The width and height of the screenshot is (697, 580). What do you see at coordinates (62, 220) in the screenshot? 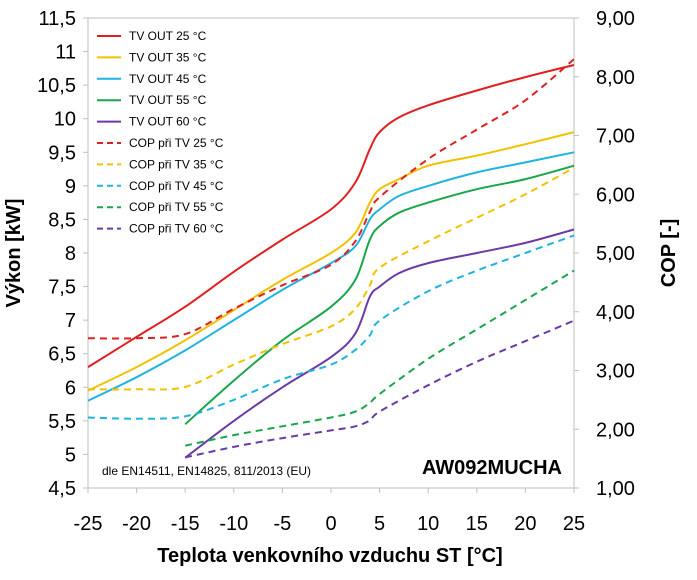
I see `y-tick-label: 8,5` at bounding box center [62, 220].